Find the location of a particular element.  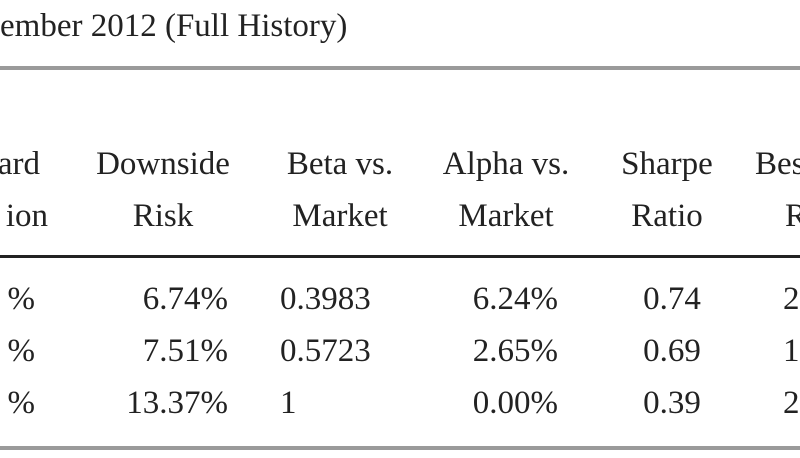

top-rule is located at coordinates (400, 68).